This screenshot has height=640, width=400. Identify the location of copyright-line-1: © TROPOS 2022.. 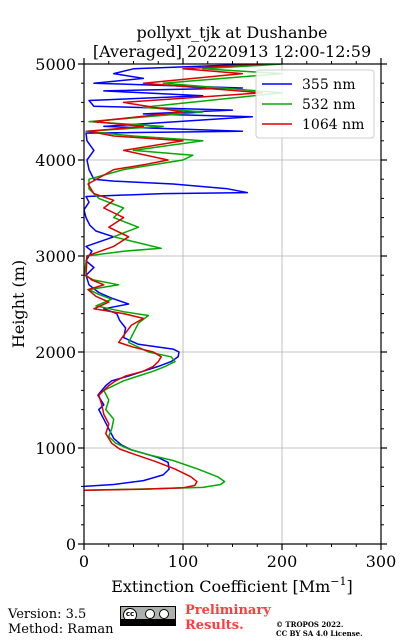
(310, 624).